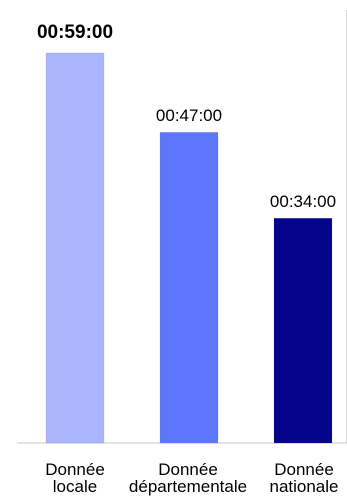  I want to click on bar-departmental, so click(189, 288).